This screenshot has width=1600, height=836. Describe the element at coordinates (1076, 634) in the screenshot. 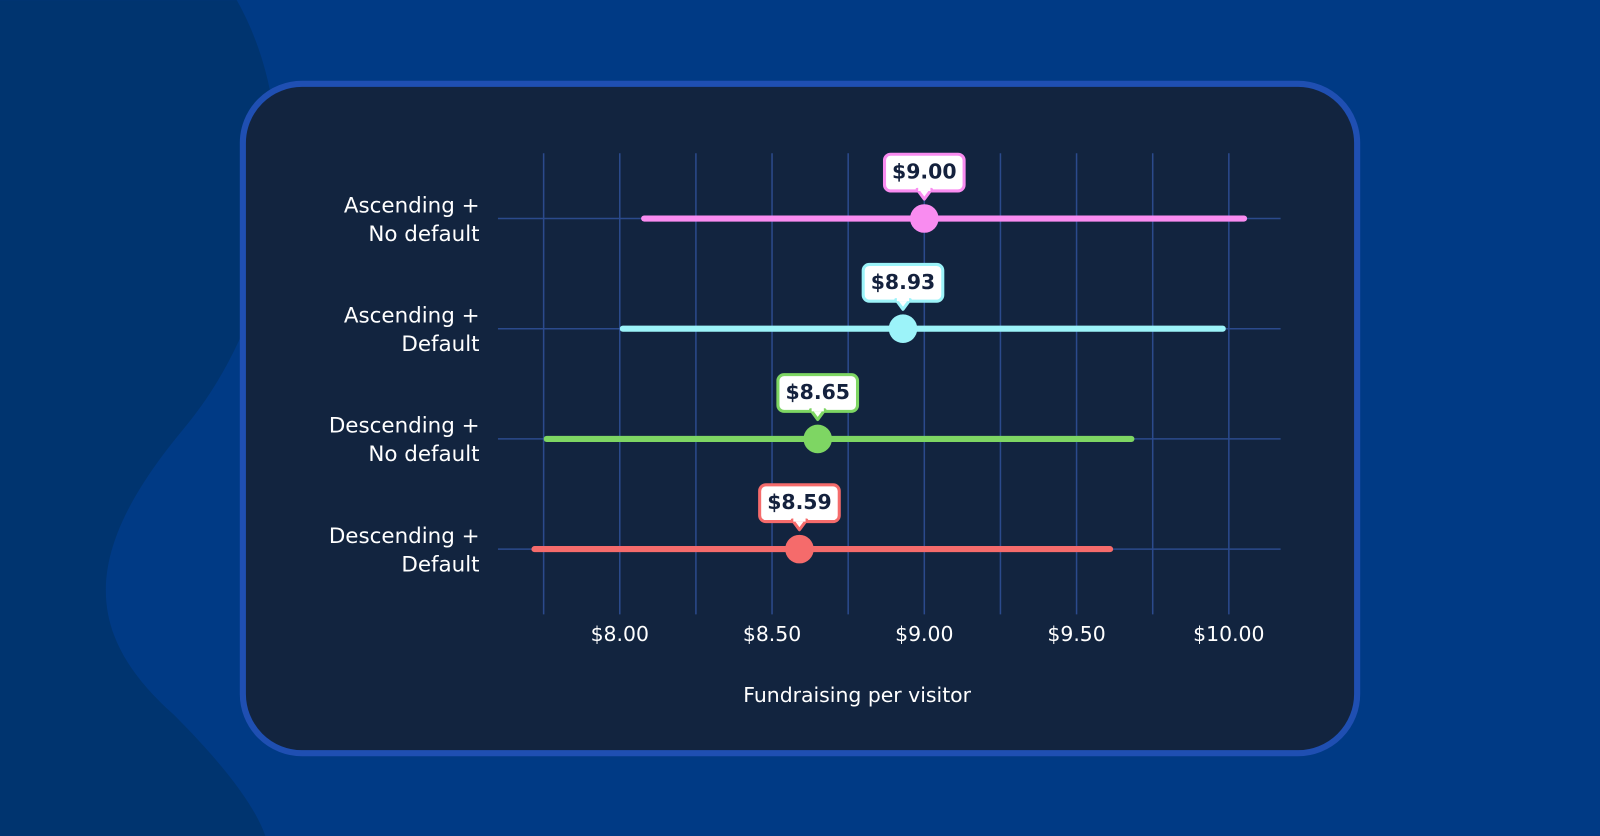

I see `x-tick-label: $9.50` at that location.